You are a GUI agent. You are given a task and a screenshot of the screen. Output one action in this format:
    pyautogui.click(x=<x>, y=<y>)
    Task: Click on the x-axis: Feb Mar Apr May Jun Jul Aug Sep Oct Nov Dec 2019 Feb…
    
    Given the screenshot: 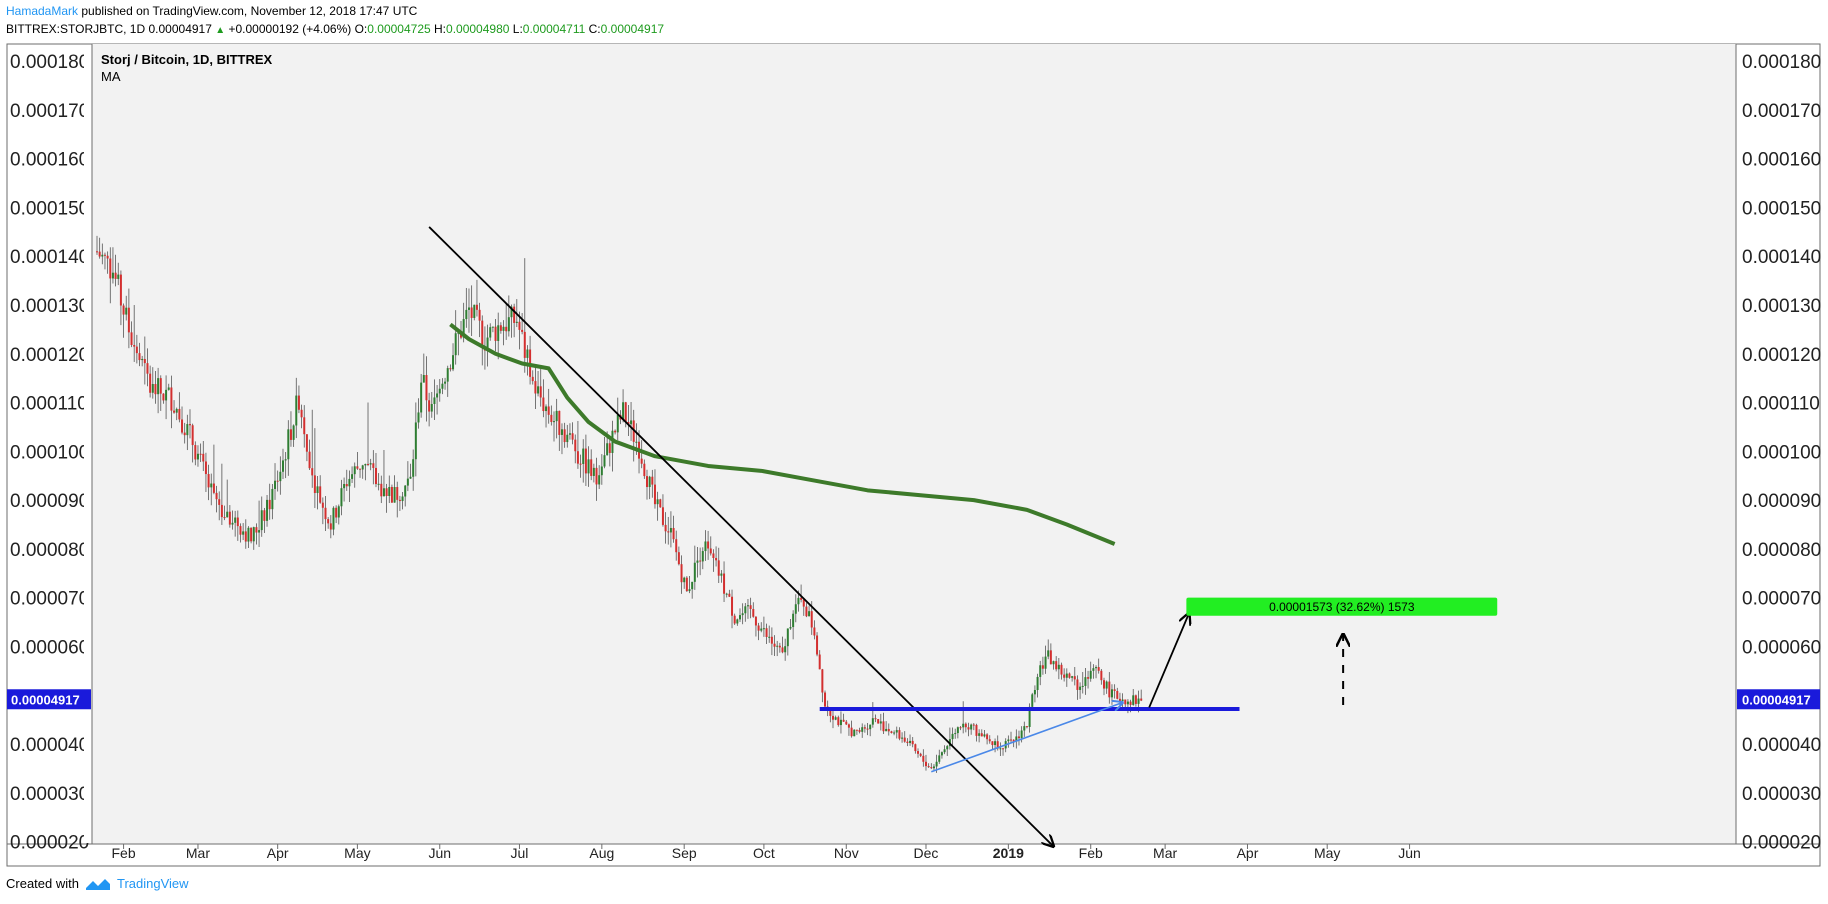 What is the action you would take?
    pyautogui.click(x=766, y=852)
    